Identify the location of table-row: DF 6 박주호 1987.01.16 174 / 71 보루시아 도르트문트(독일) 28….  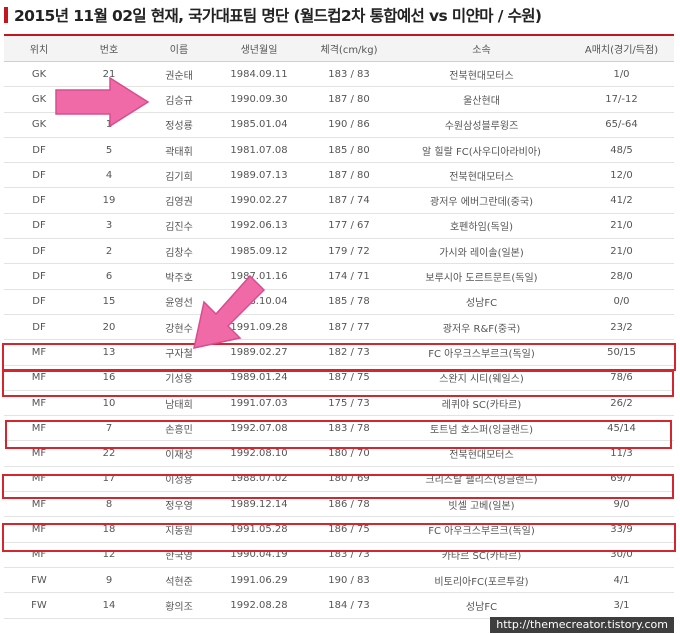
(339, 276).